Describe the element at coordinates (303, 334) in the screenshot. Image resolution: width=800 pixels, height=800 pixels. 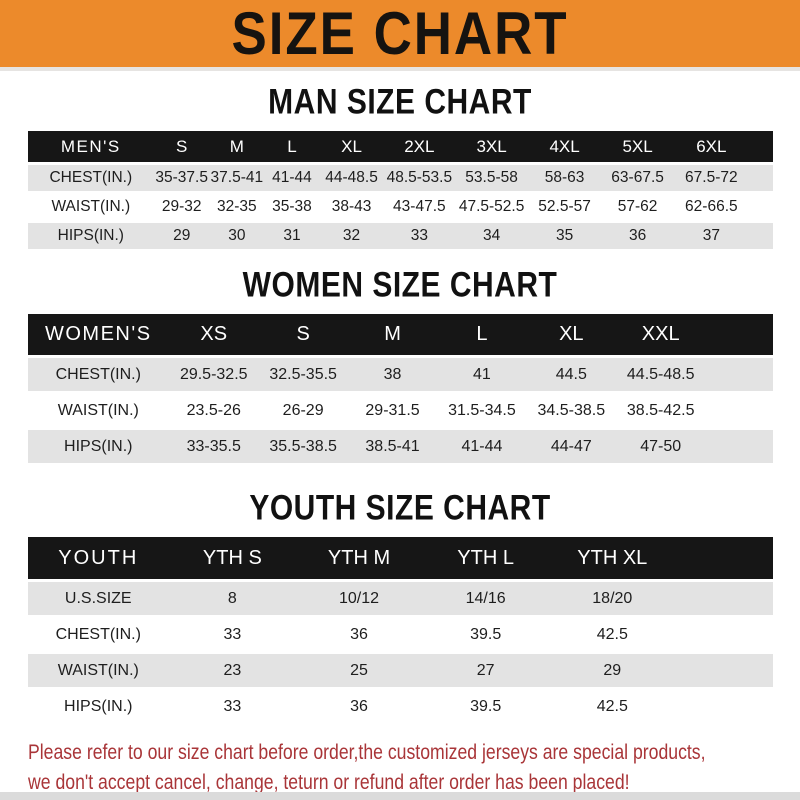
I see `women-col-header-s: S` at that location.